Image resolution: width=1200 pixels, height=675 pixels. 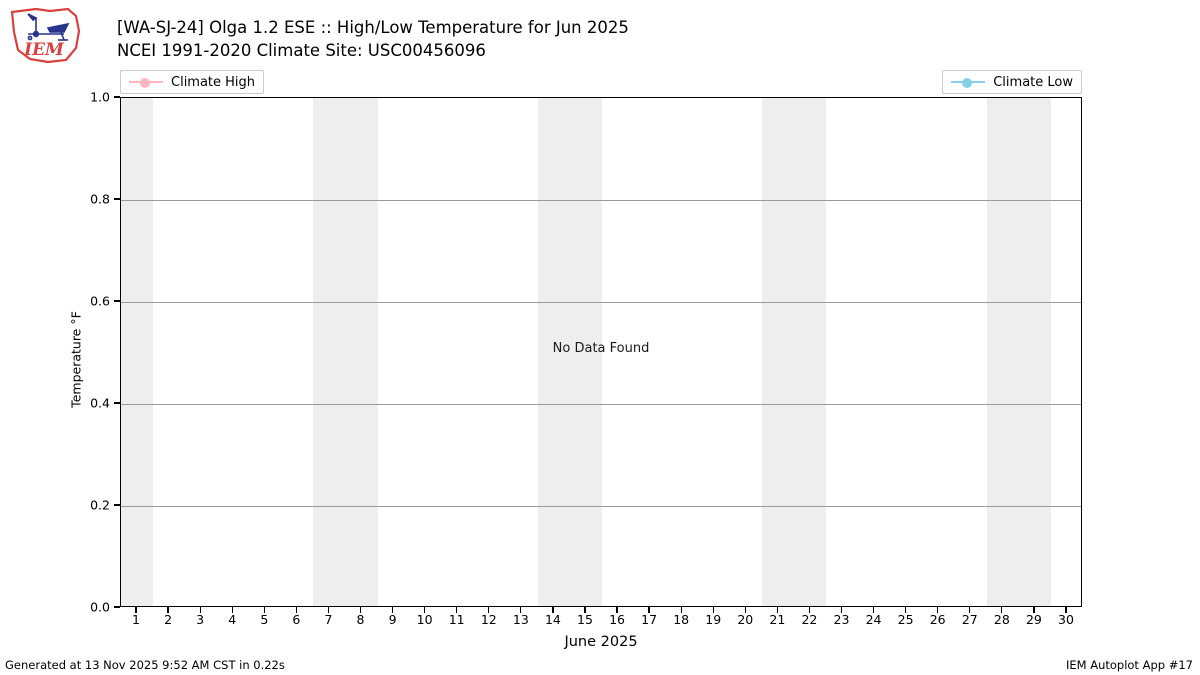 What do you see at coordinates (585, 619) in the screenshot?
I see `x-tick-label: 15` at bounding box center [585, 619].